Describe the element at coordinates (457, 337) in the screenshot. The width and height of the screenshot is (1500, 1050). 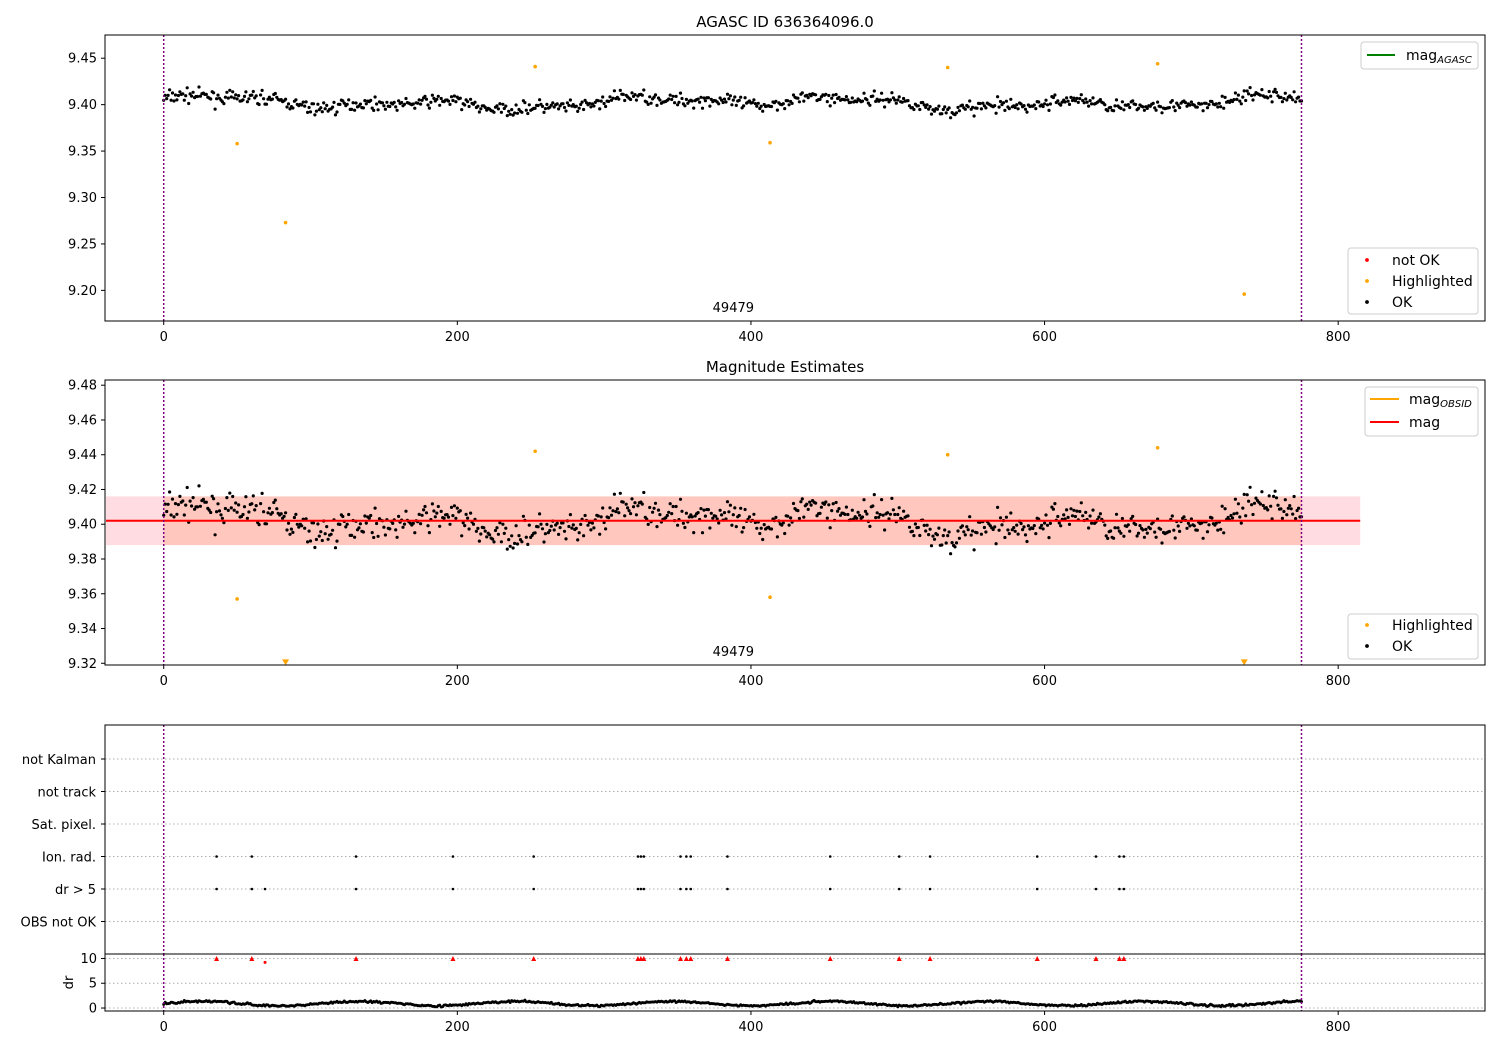
I see `x-tick-label: 200` at that location.